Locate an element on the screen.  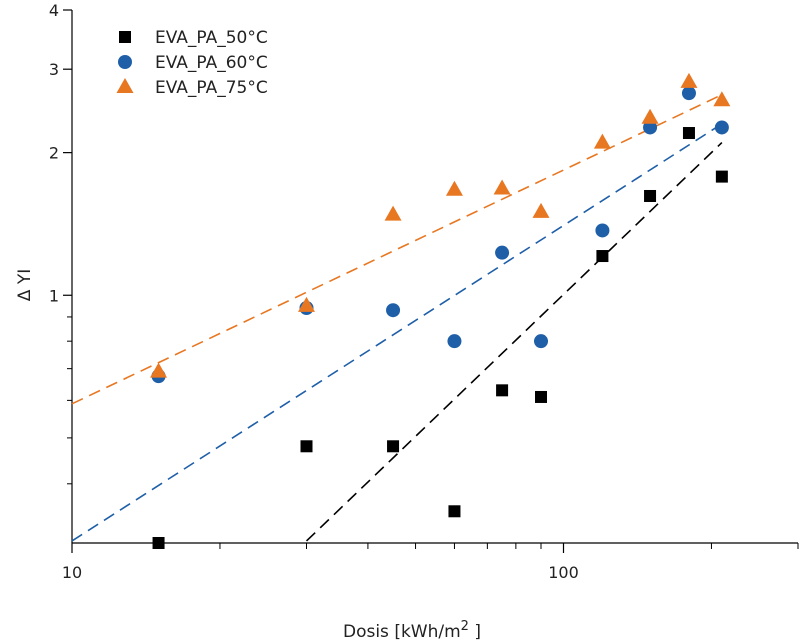
x-axis-title: Dosis [kWh/m2 ] is located at coordinates (412, 630).